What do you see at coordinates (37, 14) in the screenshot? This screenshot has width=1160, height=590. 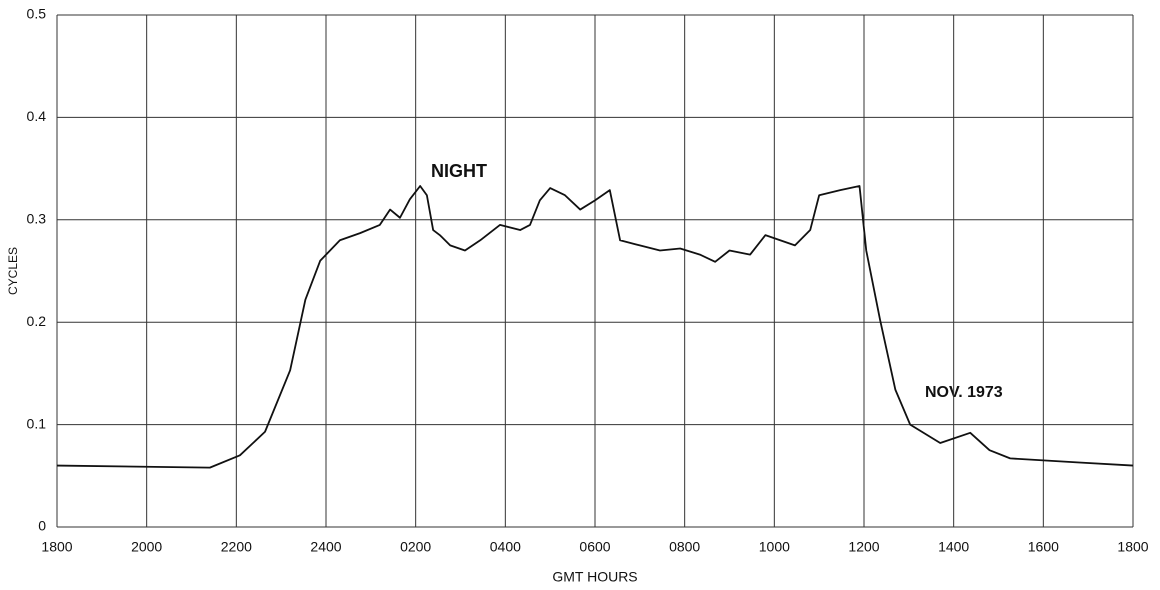 I see `y-tick-label: 0.5` at bounding box center [37, 14].